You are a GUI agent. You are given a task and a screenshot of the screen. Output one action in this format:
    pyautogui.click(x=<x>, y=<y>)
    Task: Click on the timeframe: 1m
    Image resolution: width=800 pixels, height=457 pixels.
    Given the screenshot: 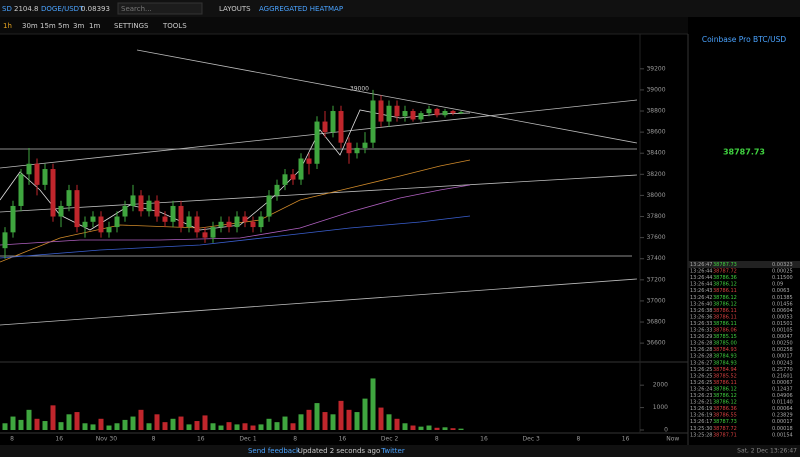 What is the action you would take?
    pyautogui.click(x=94, y=26)
    